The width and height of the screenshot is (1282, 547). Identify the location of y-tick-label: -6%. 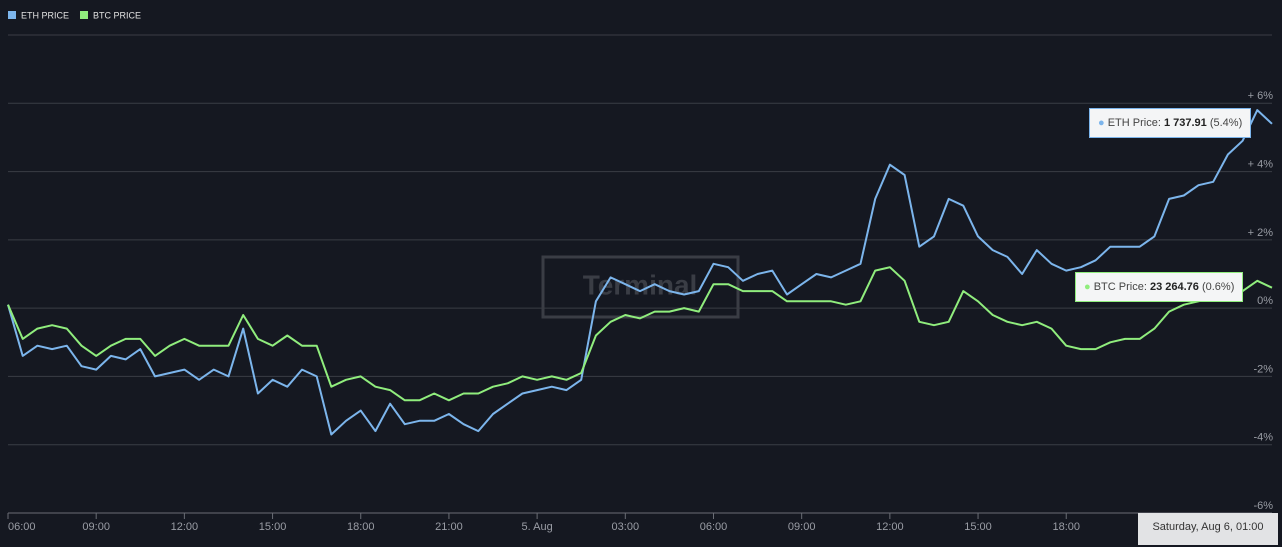
(1263, 506).